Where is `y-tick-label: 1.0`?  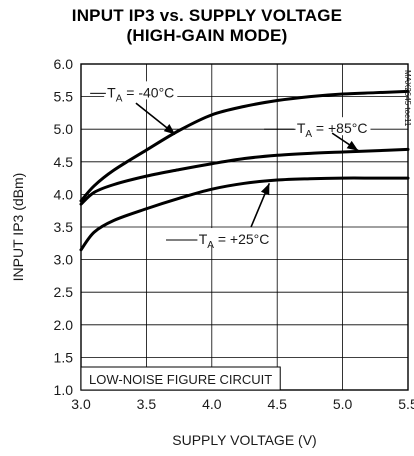 y-tick-label: 1.0 is located at coordinates (64, 390).